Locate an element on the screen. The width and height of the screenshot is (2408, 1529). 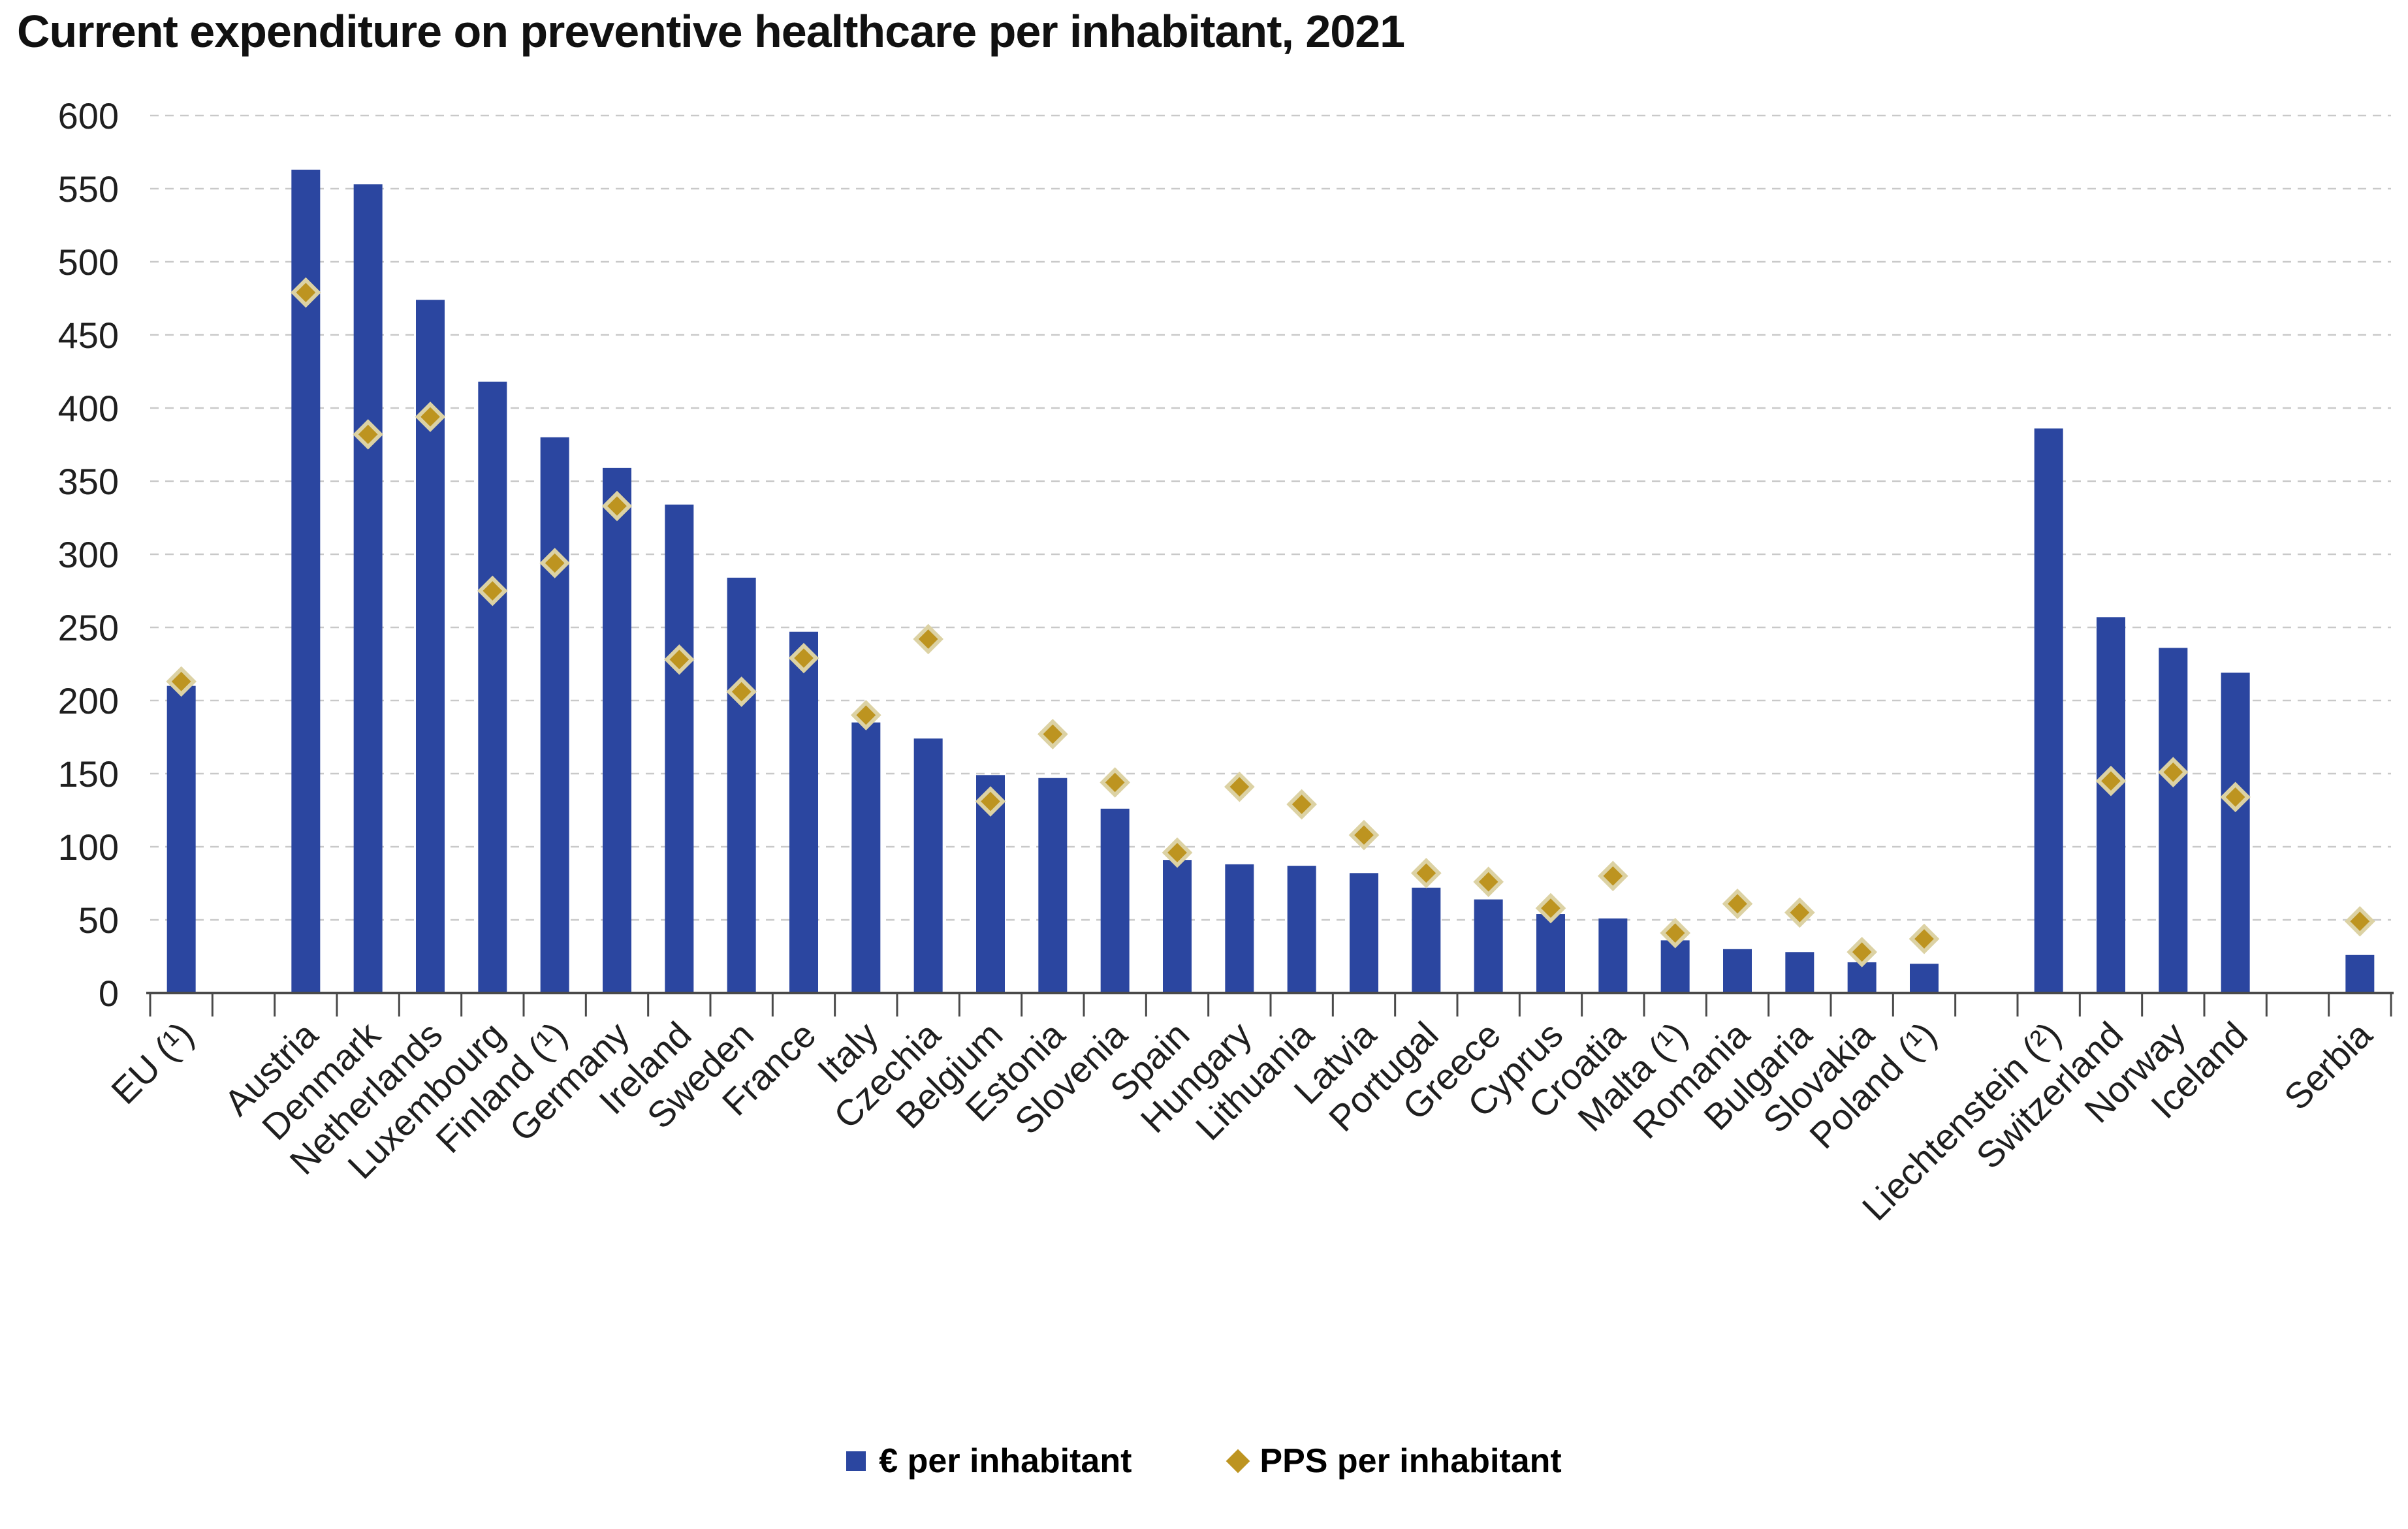
marker-cyprus is located at coordinates (1550, 908).